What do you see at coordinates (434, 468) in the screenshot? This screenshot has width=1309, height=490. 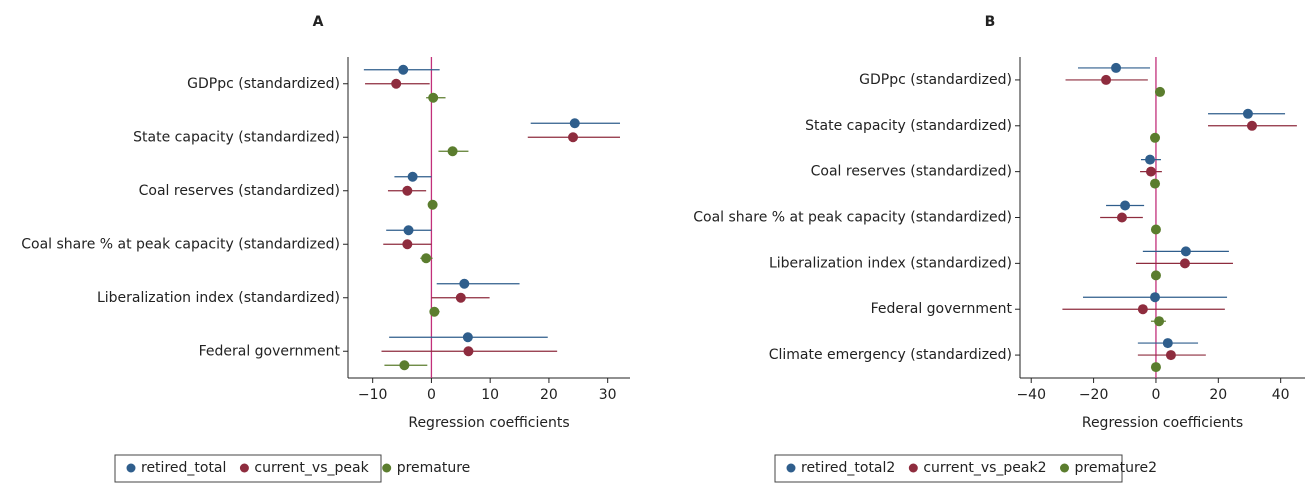 I see `legend-label: premature` at bounding box center [434, 468].